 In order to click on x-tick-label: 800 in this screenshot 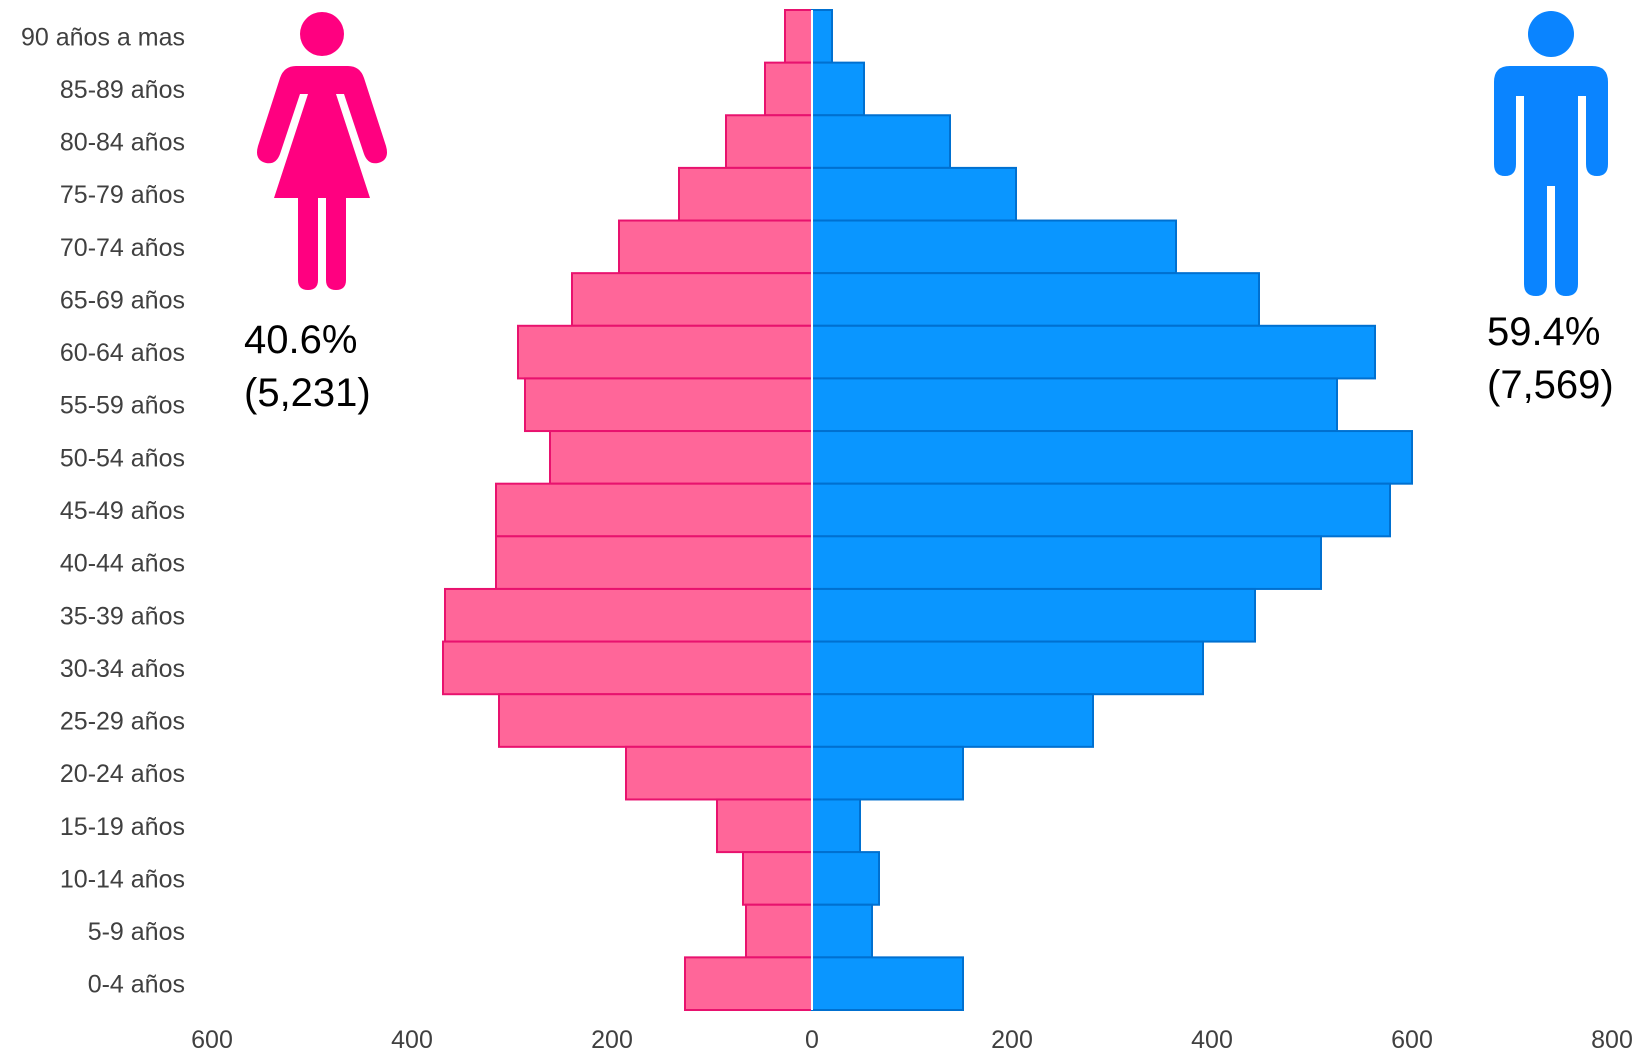, I will do `click(1612, 1040)`.